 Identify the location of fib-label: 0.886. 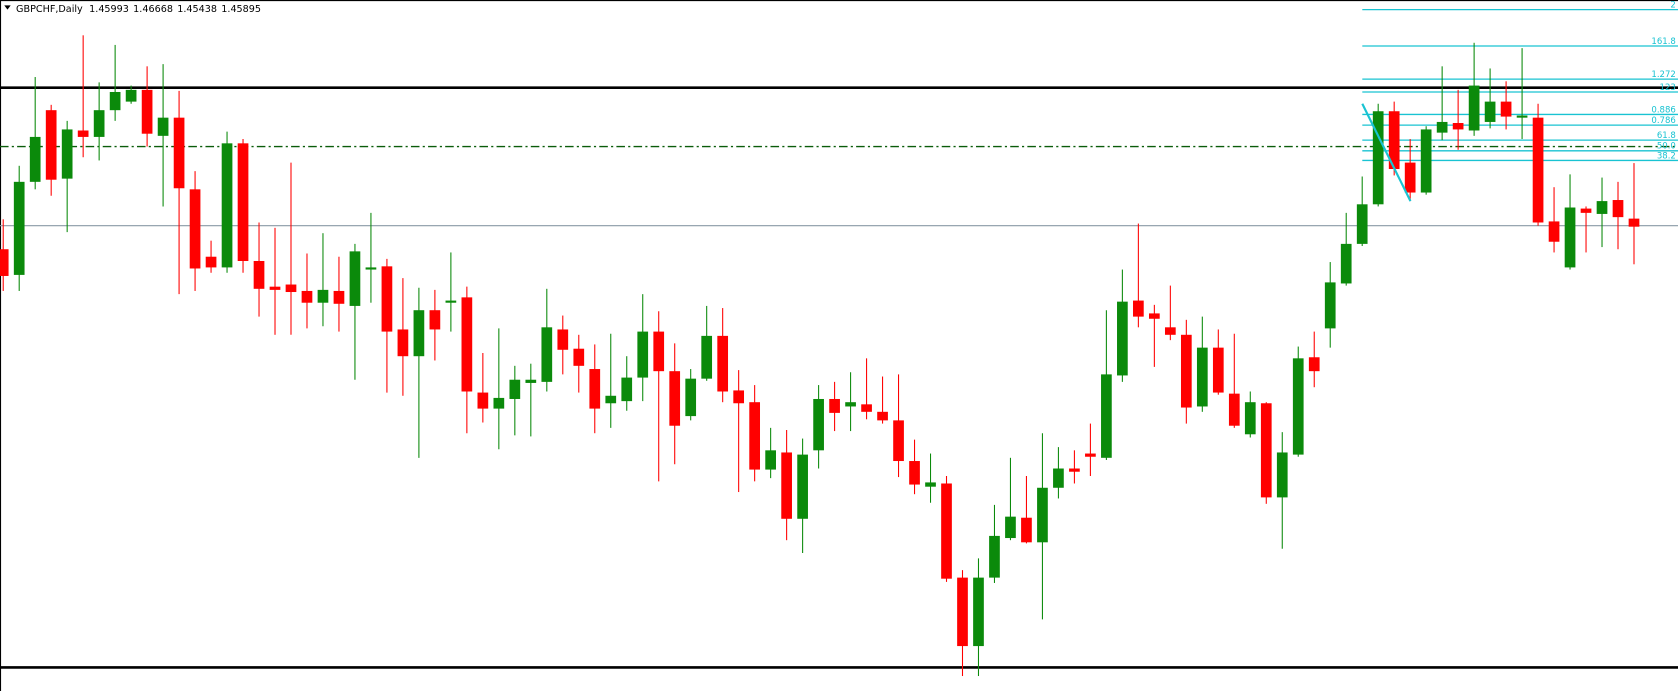
(1663, 110).